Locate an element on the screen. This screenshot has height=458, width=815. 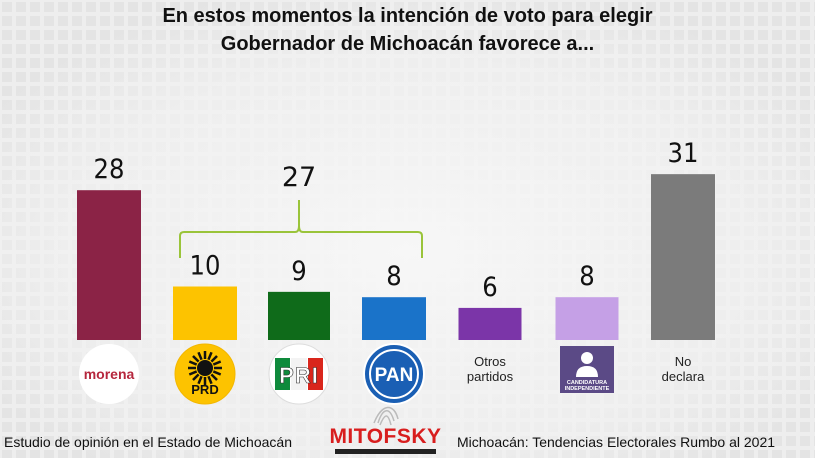
pri-white-stripe is located at coordinates (299, 374).